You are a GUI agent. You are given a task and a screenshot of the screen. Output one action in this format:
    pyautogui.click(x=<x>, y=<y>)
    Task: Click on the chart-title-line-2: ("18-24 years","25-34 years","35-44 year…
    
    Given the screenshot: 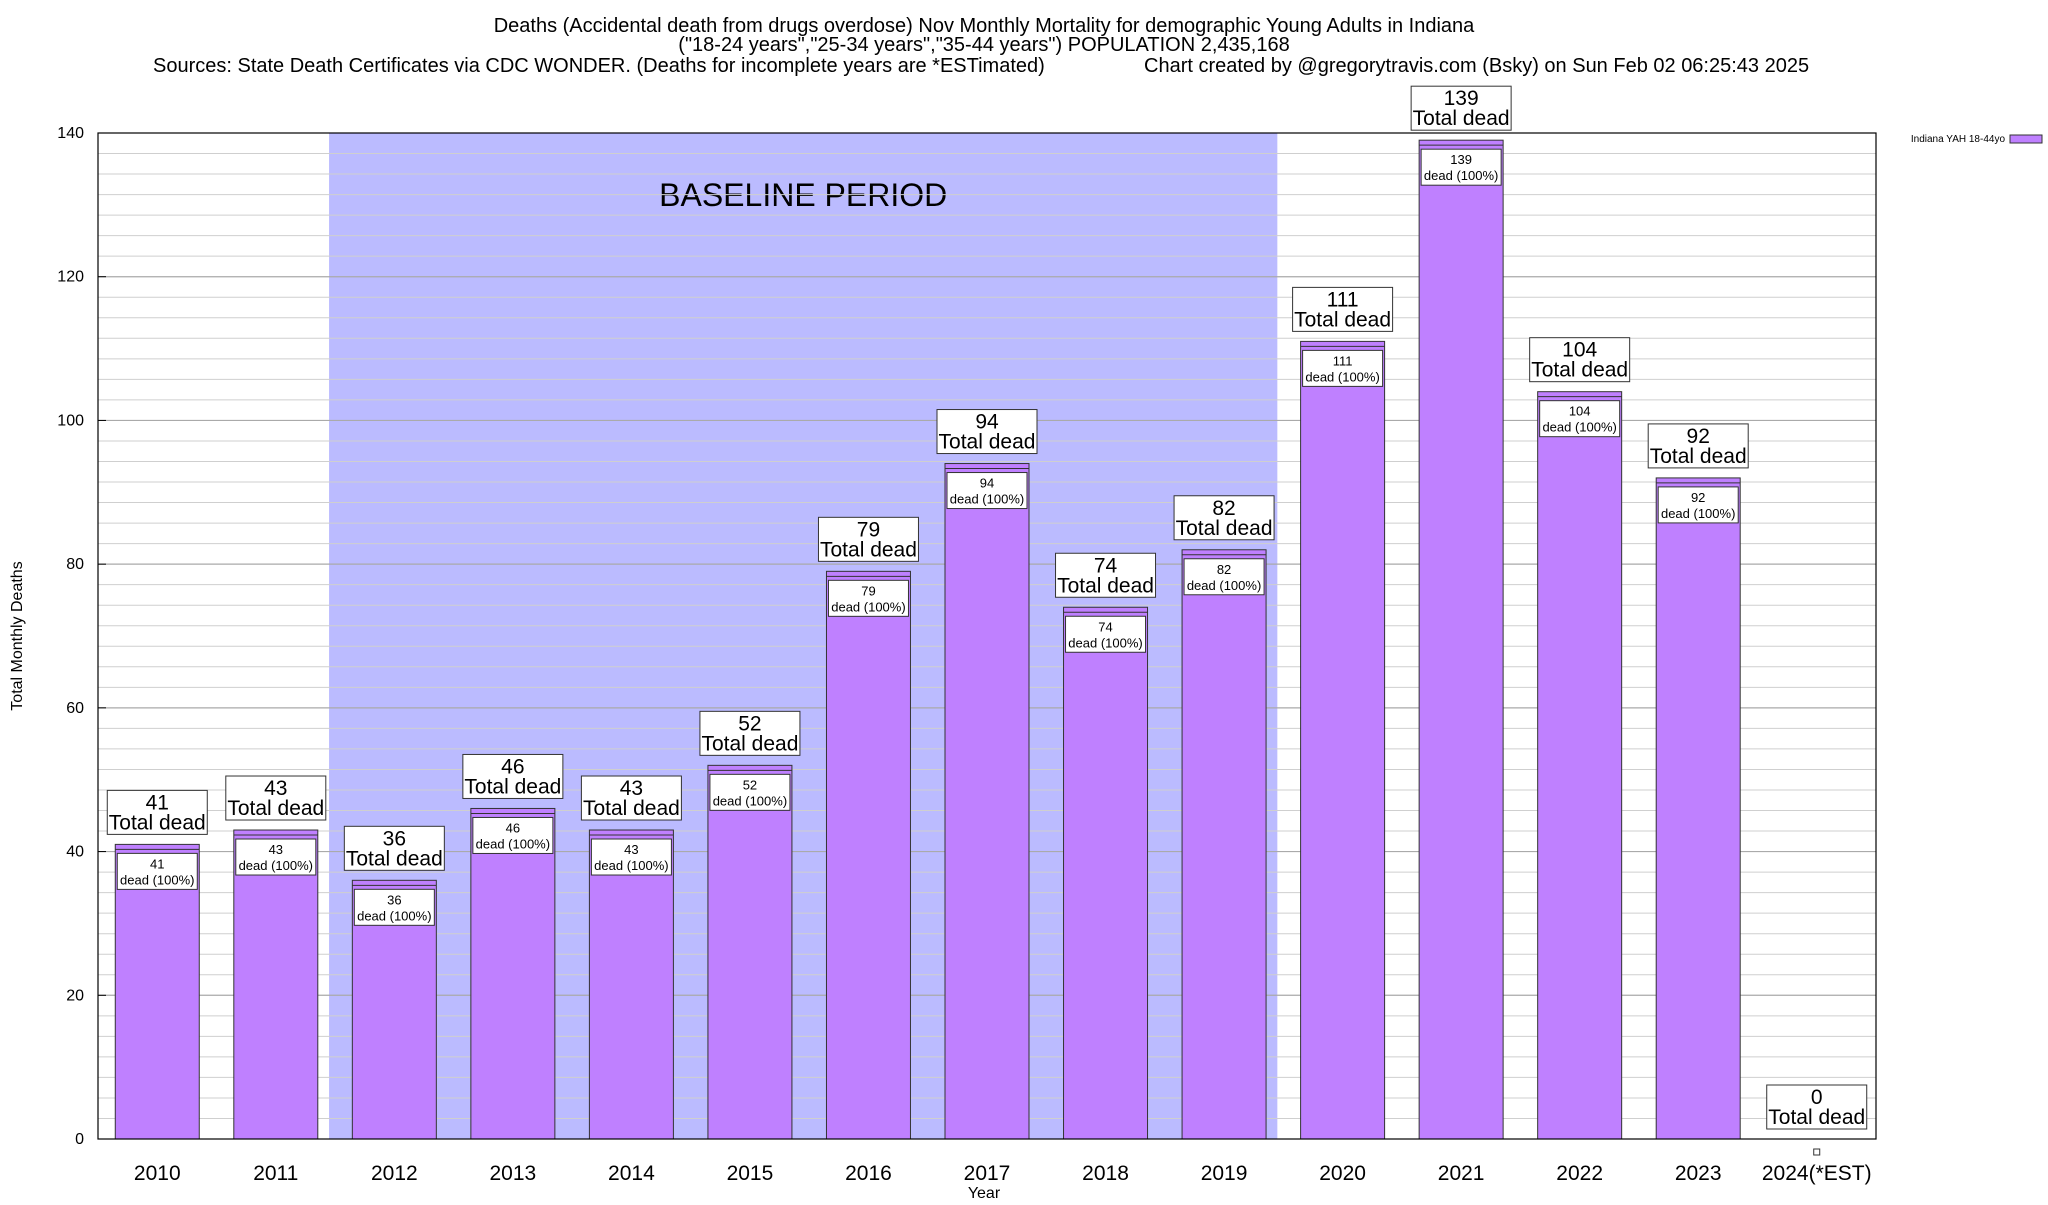 What is the action you would take?
    pyautogui.click(x=983, y=45)
    